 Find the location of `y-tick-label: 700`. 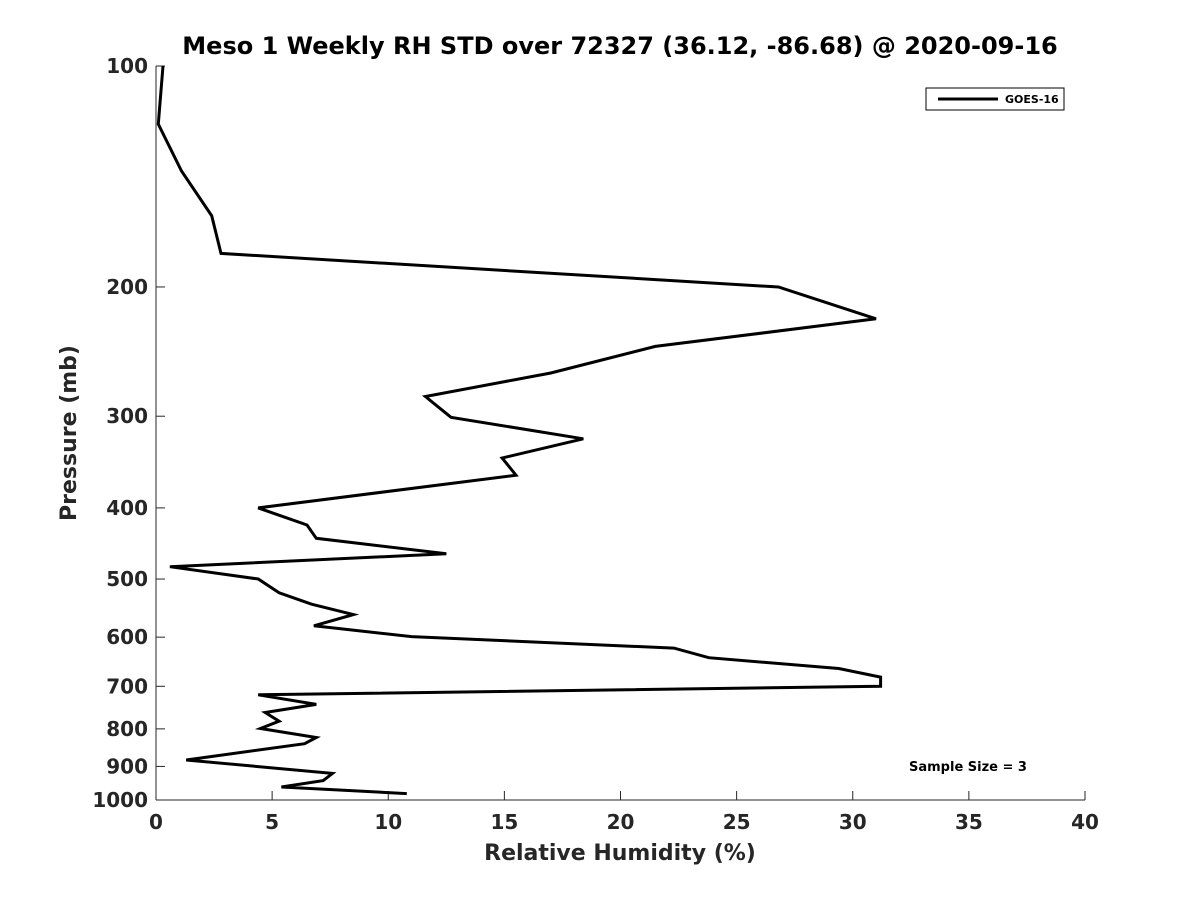

y-tick-label: 700 is located at coordinates (127, 686).